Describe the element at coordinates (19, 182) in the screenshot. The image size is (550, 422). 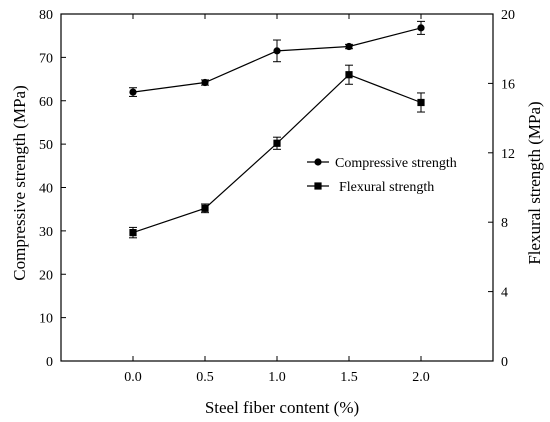
I see `left-y-axis-title: Compressive strength (MPa)` at that location.